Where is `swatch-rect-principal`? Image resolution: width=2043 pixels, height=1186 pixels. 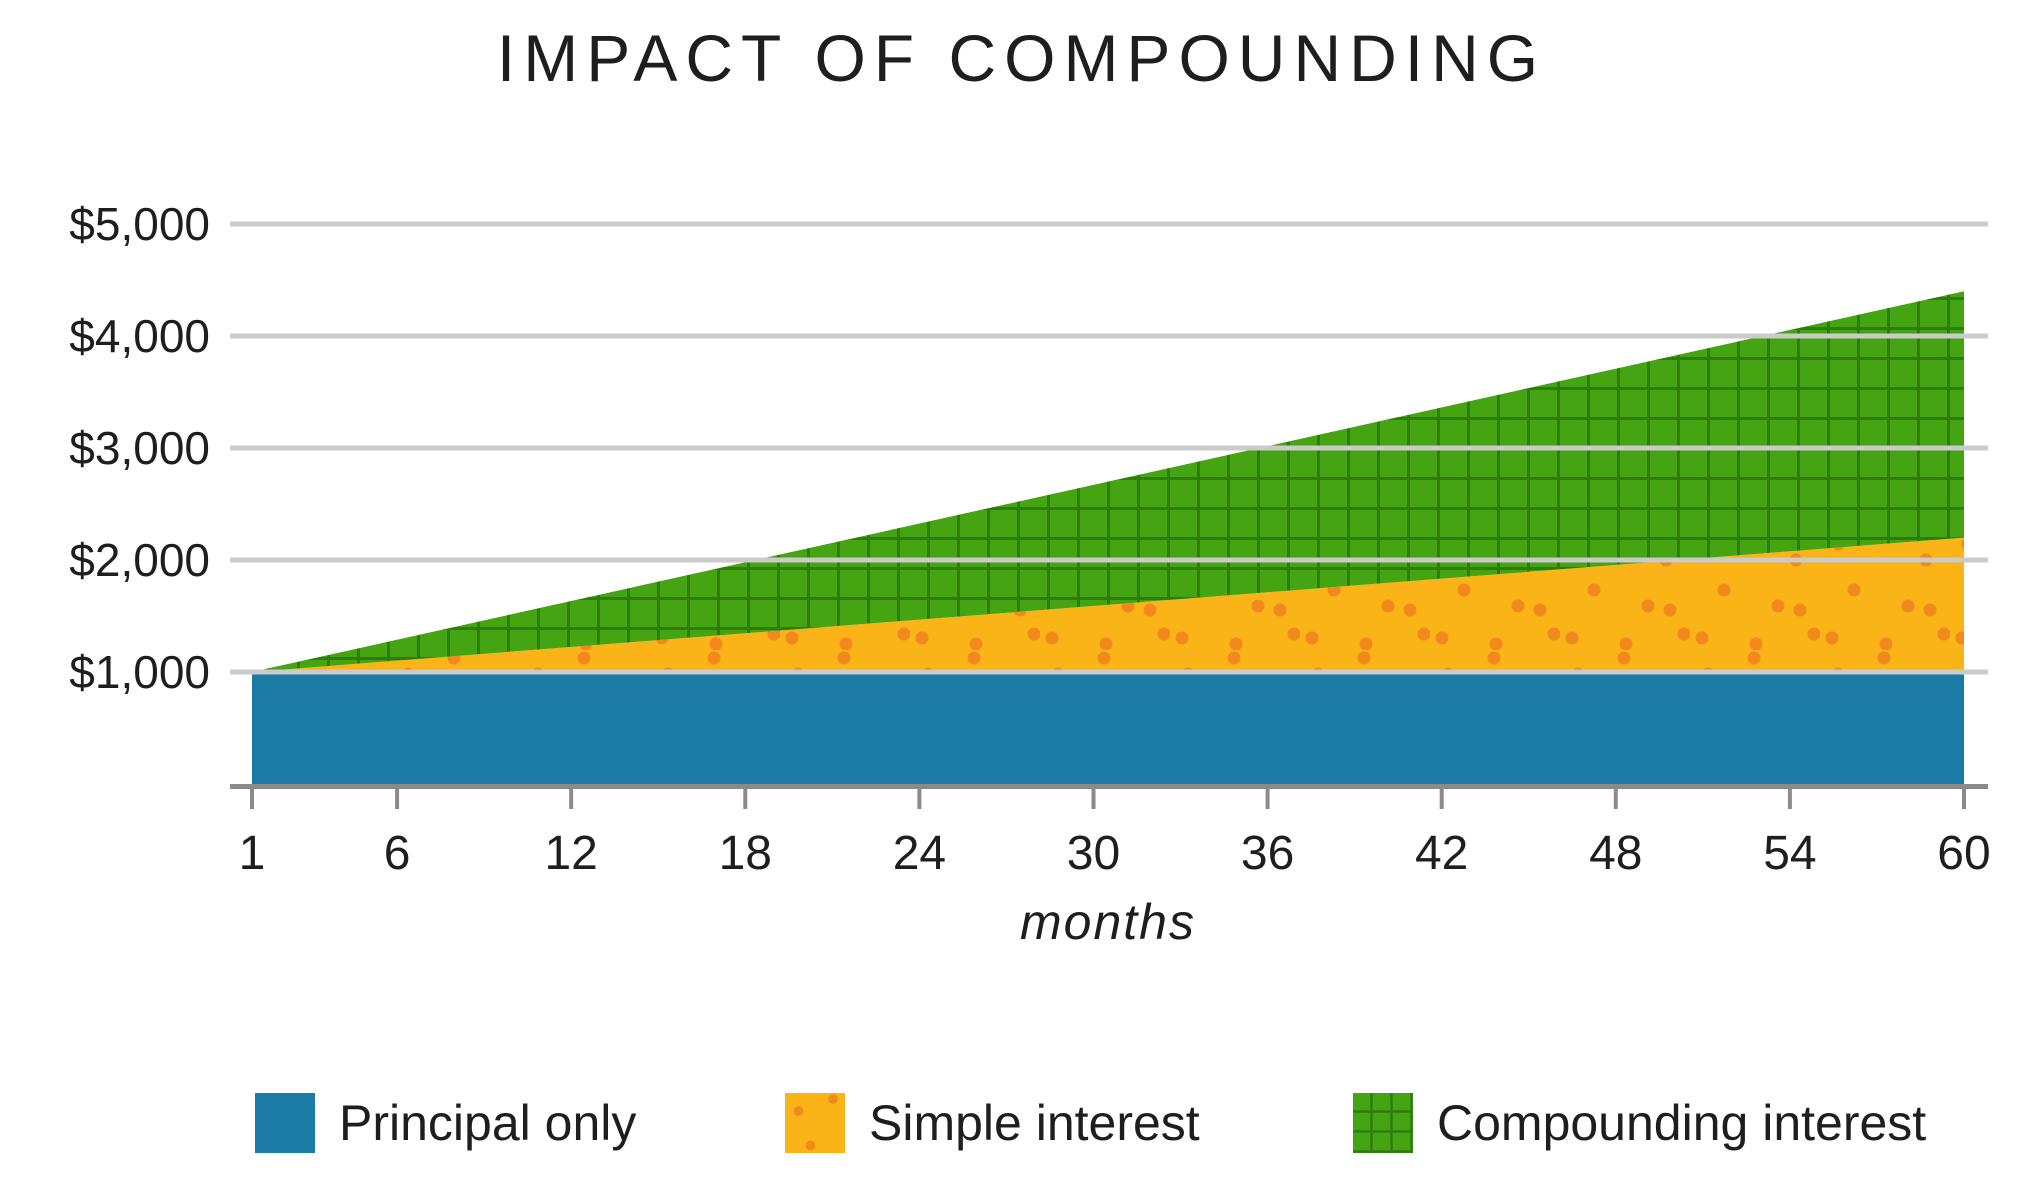
swatch-rect-principal is located at coordinates (285, 1123).